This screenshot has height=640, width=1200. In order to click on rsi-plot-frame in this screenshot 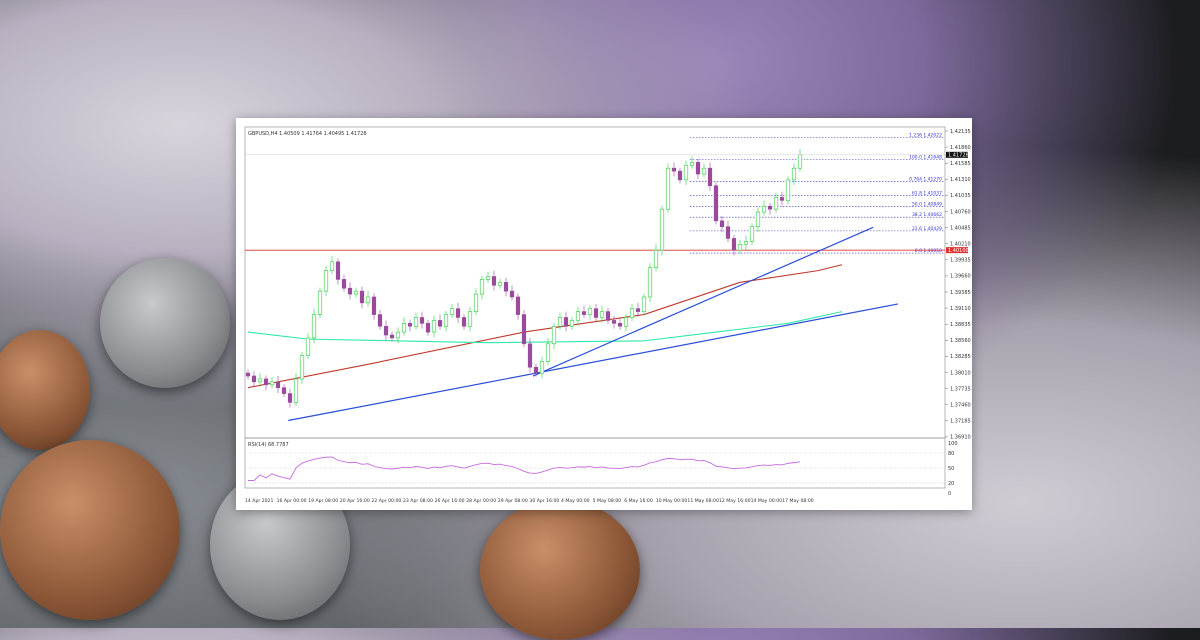, I will do `click(595, 463)`.